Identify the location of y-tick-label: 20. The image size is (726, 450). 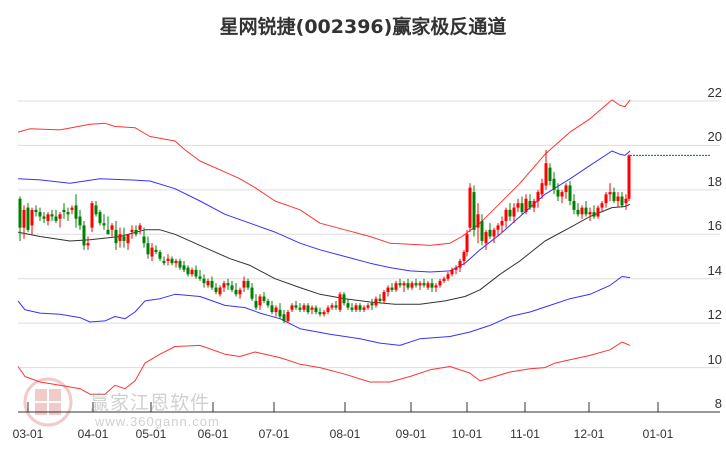
(714, 137).